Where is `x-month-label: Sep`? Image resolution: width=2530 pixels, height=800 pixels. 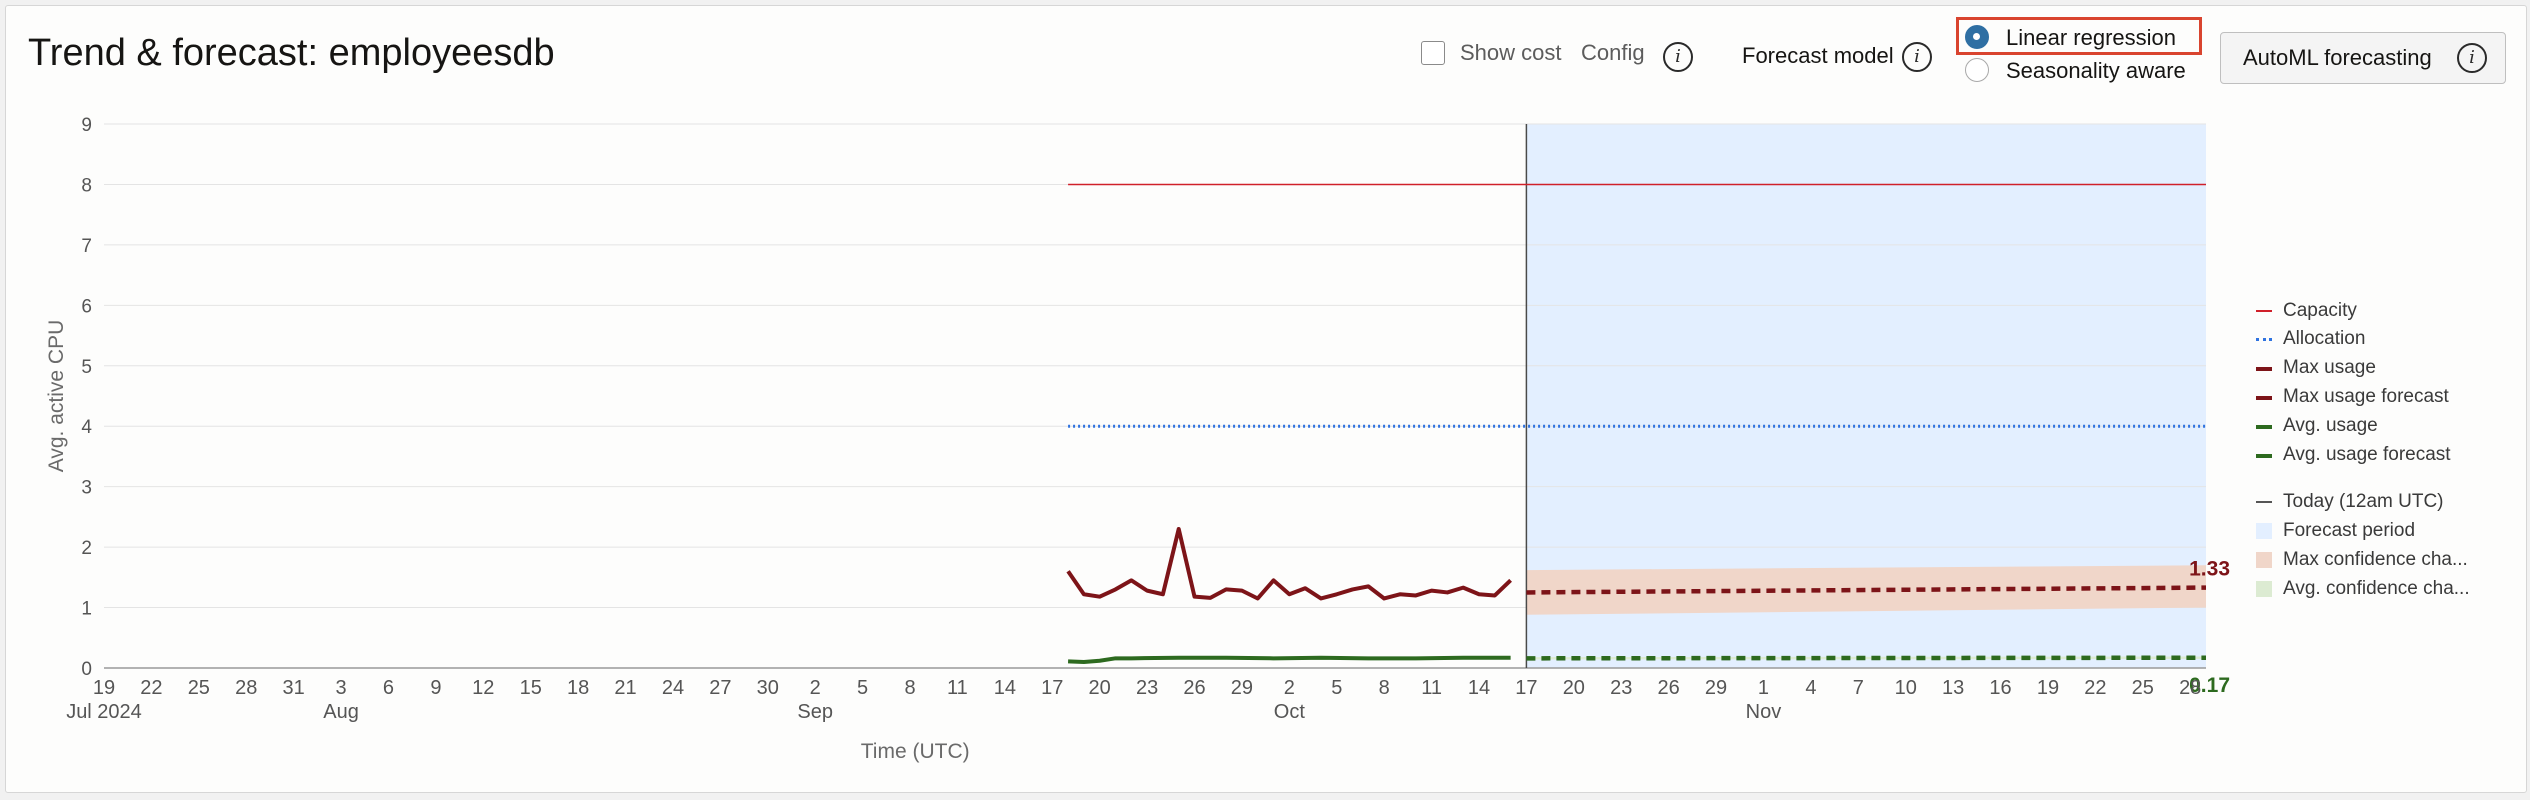
x-month-label: Sep is located at coordinates (815, 712).